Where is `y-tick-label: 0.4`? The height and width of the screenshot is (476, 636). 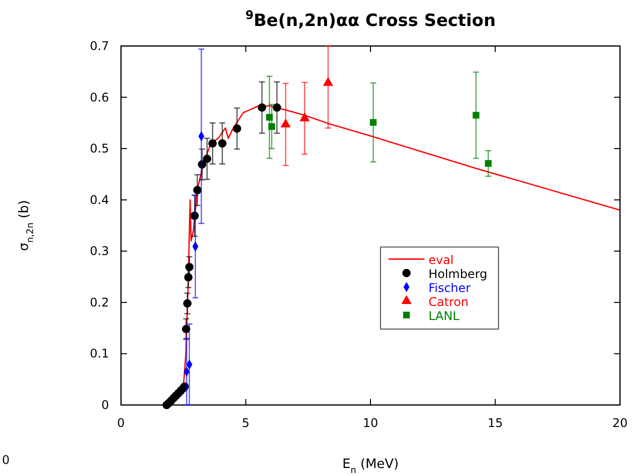
y-tick-label: 0.4 is located at coordinates (99, 199).